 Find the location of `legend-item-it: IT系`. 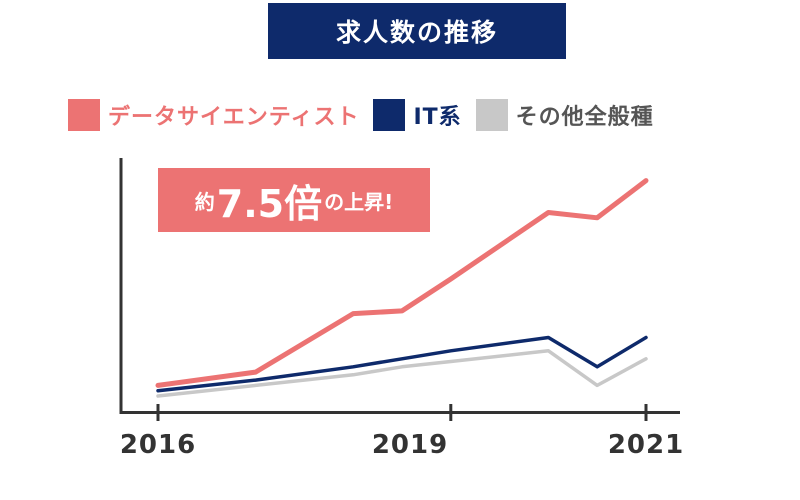

legend-item-it: IT系 is located at coordinates (417, 115).